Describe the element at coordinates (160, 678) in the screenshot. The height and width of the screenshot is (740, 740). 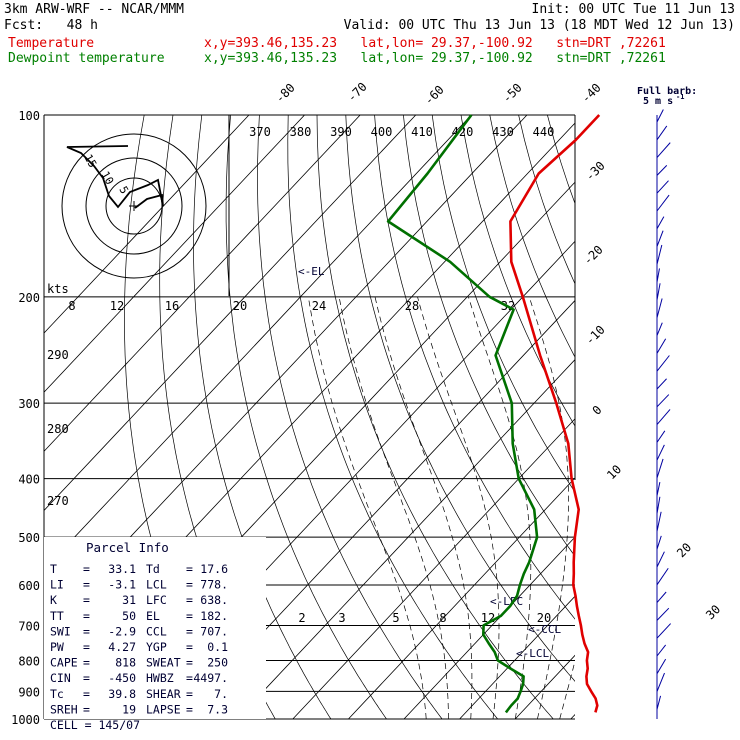
I see `parcel-value: HWBZ` at that location.